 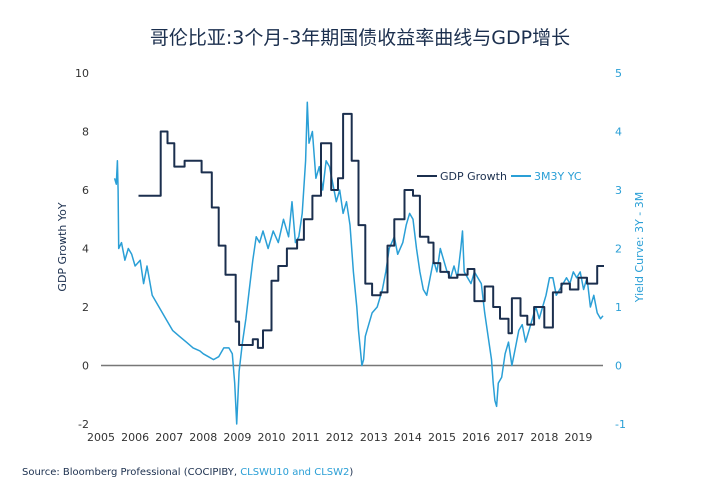 What do you see at coordinates (306, 437) in the screenshot?
I see `x-tick: 2011` at bounding box center [306, 437].